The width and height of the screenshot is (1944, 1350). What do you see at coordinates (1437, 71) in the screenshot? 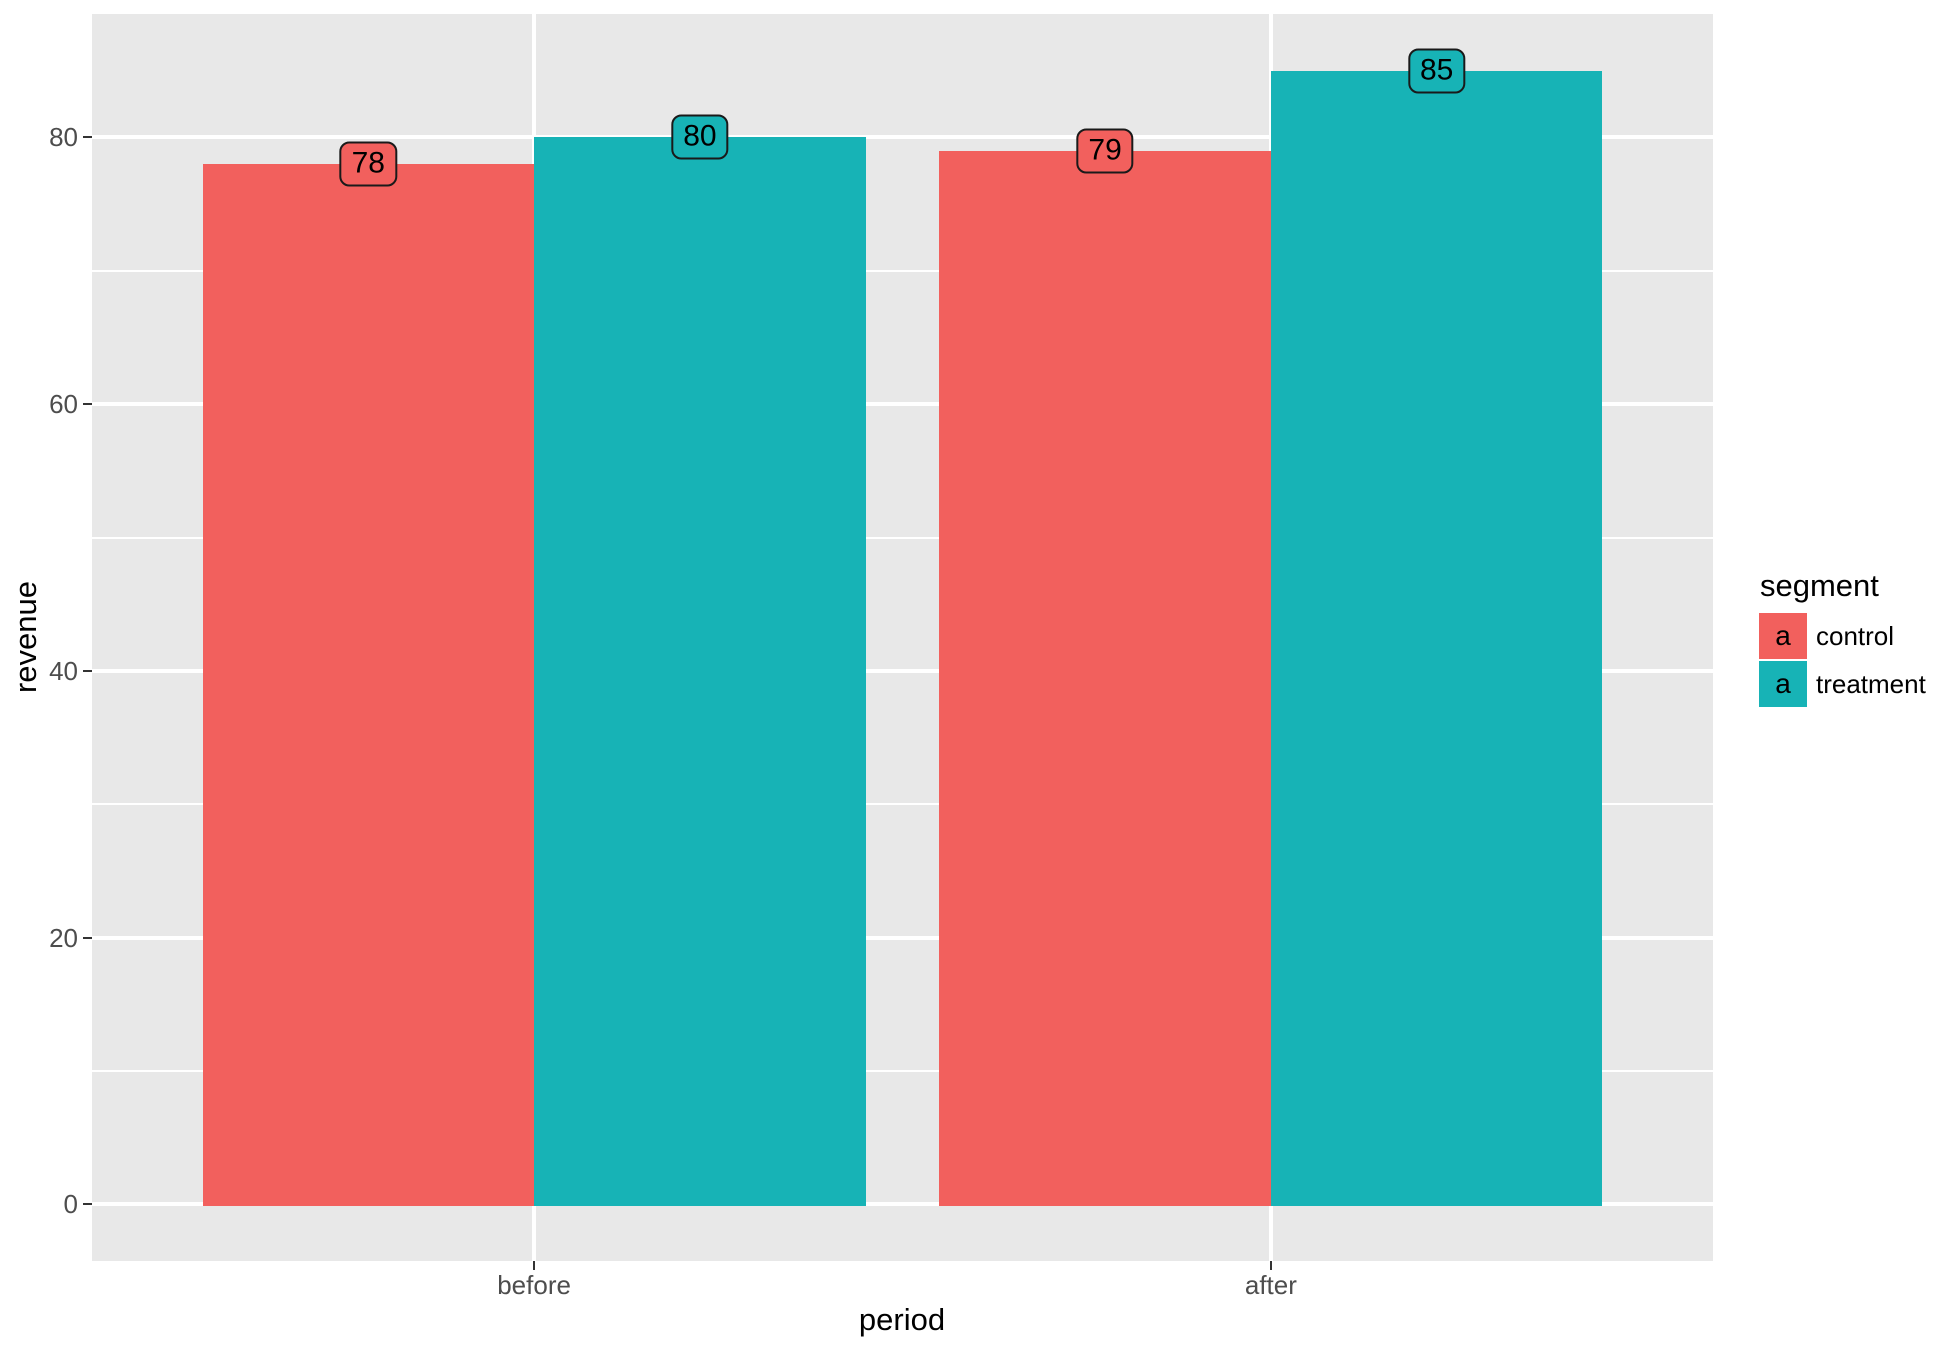
I see `bar-value-label-after-treatment: 85` at bounding box center [1437, 71].